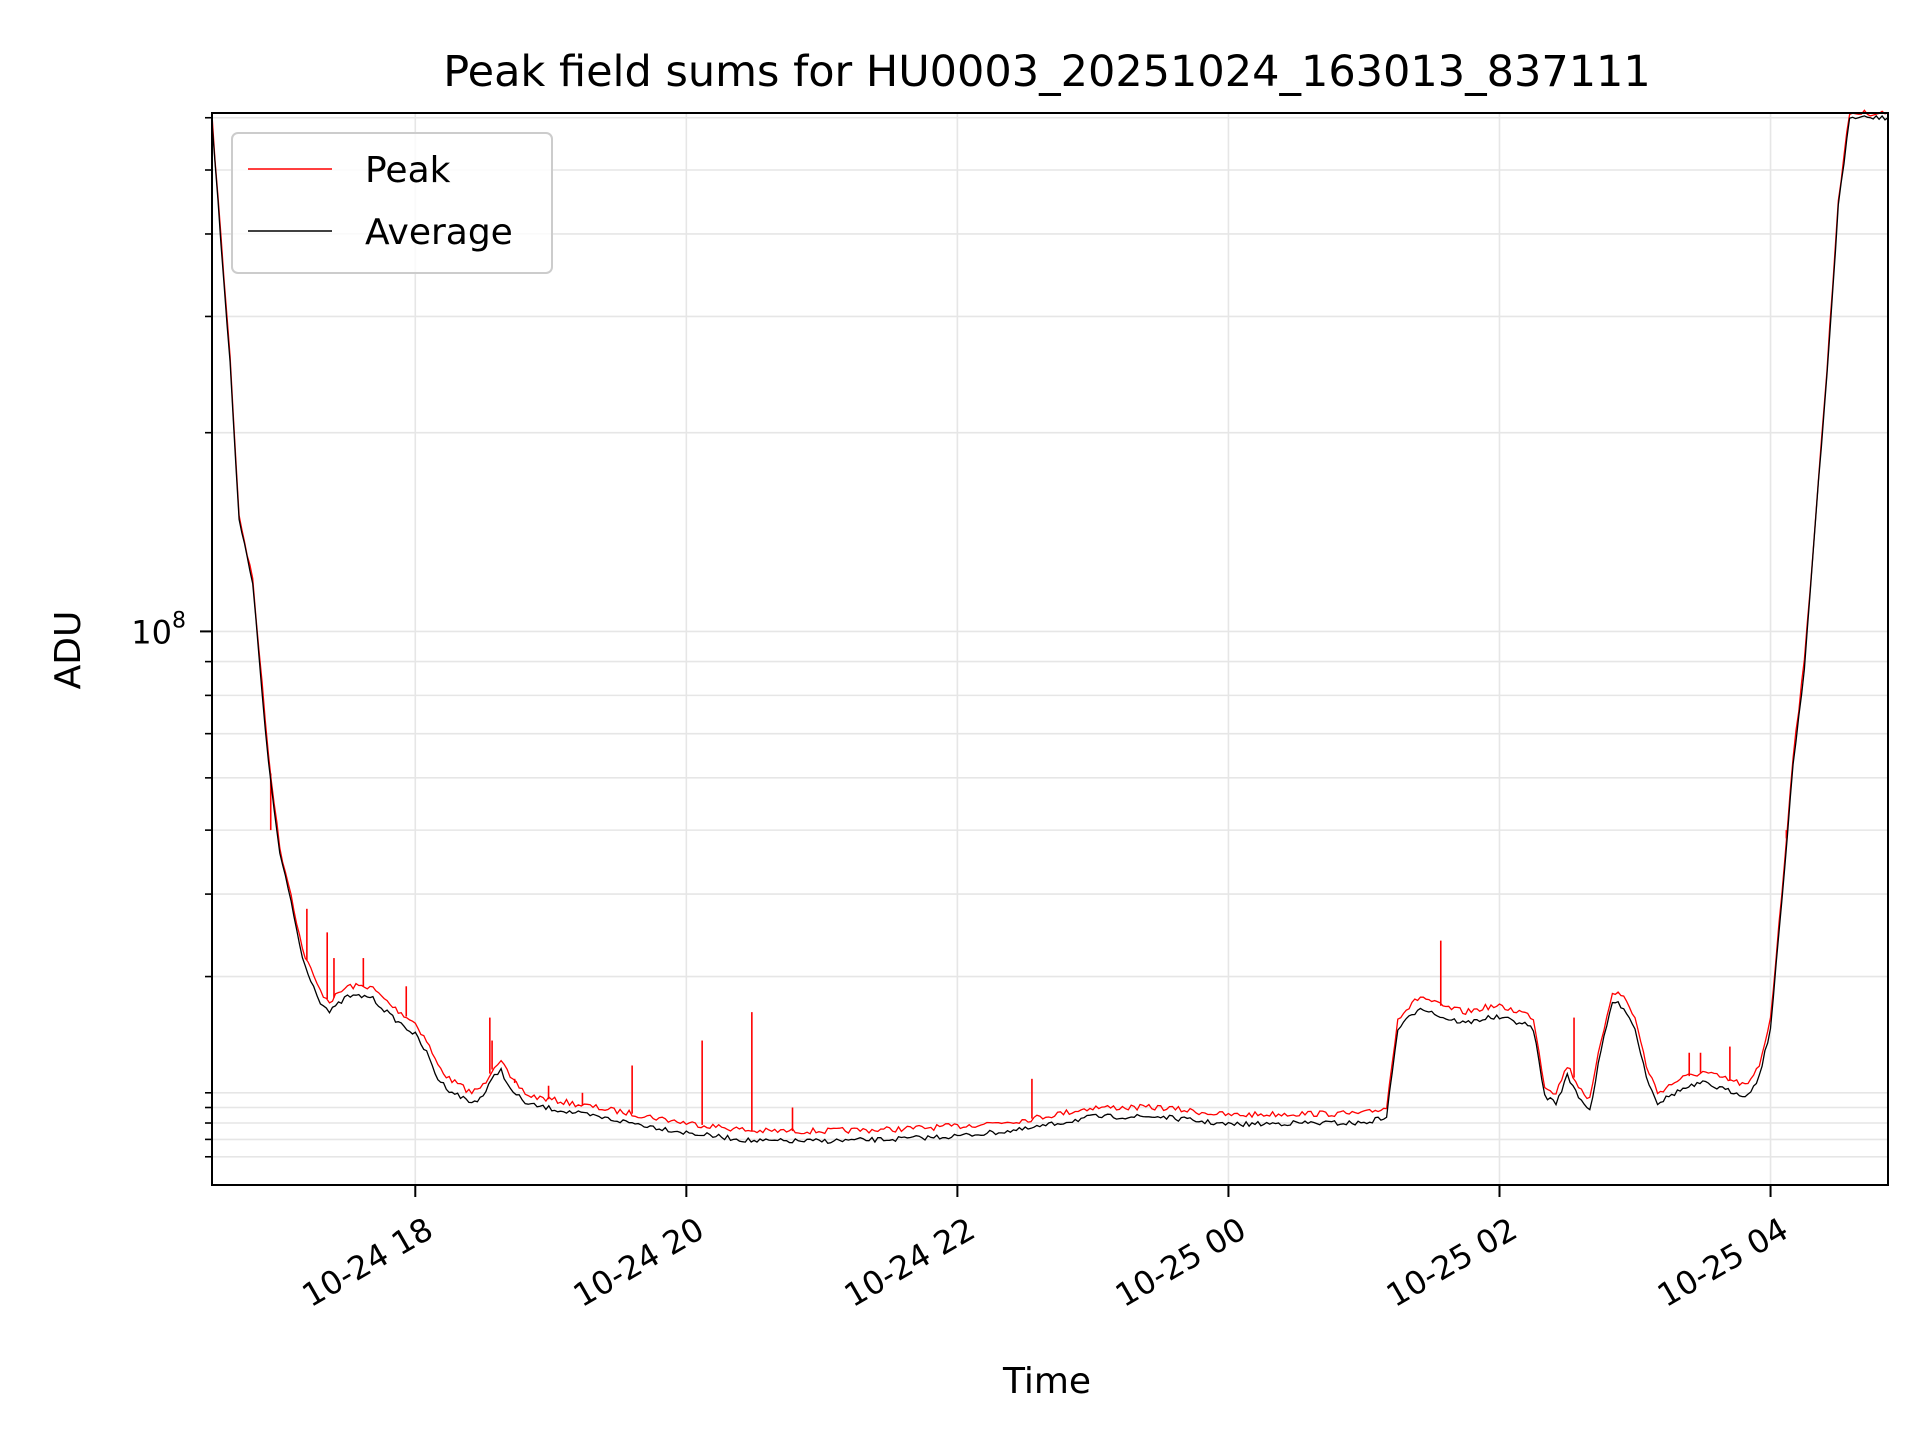 The image size is (1920, 1440). What do you see at coordinates (1046, 1381) in the screenshot?
I see `x-axis-label: Time` at bounding box center [1046, 1381].